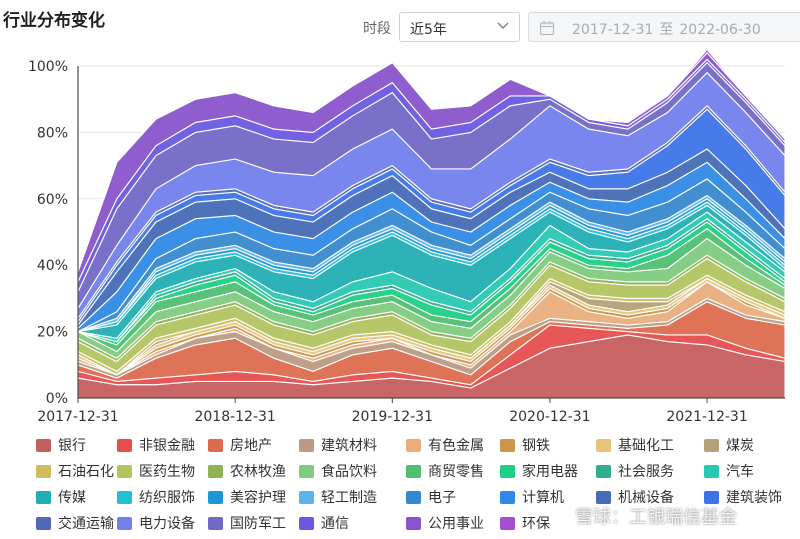 This screenshot has height=539, width=800. What do you see at coordinates (754, 498) in the screenshot?
I see `legend-label: 建筑装饰` at bounding box center [754, 498].